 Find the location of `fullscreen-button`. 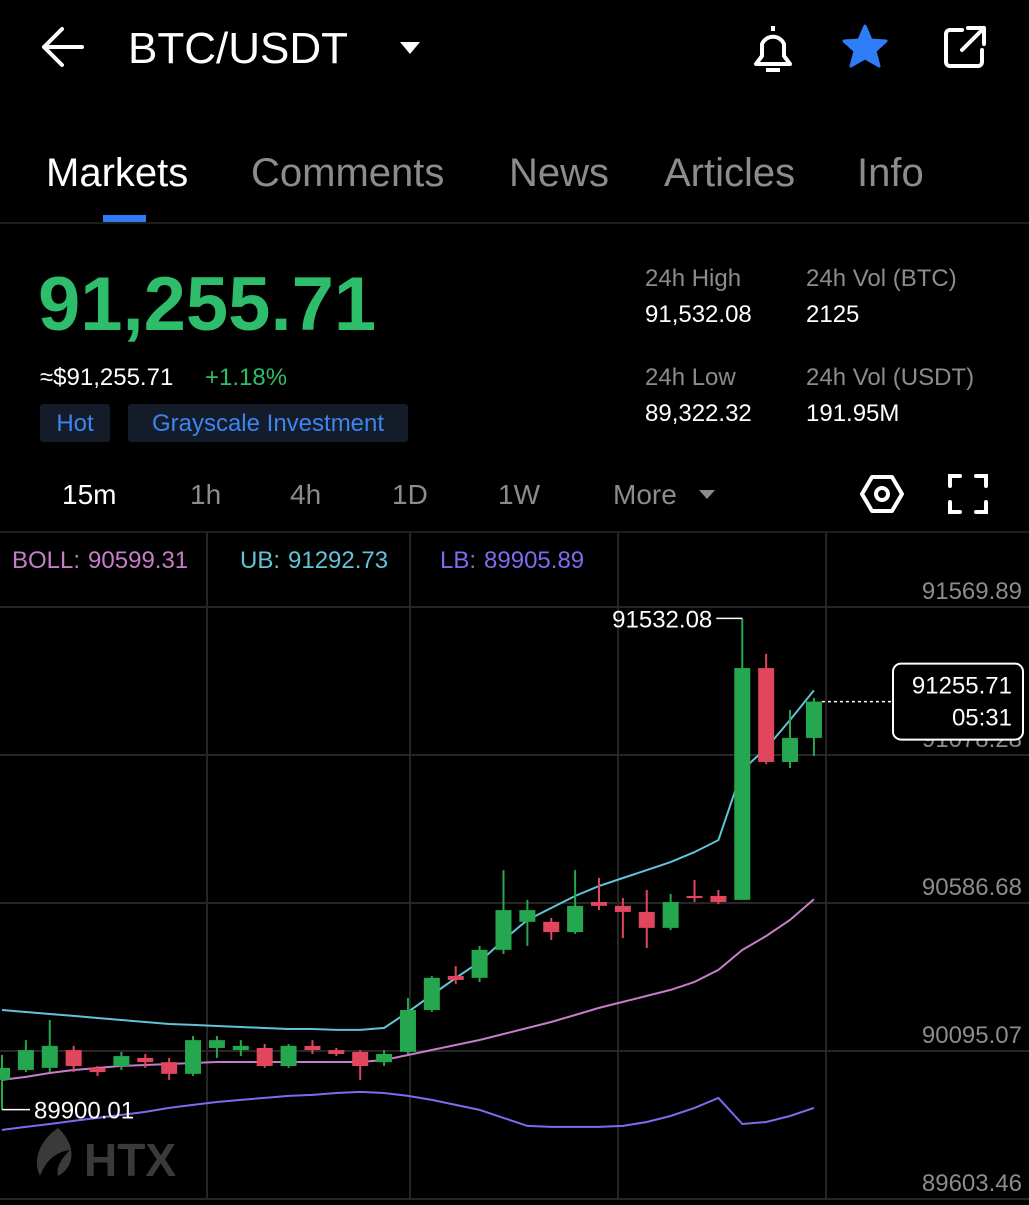

fullscreen-button is located at coordinates (968, 494).